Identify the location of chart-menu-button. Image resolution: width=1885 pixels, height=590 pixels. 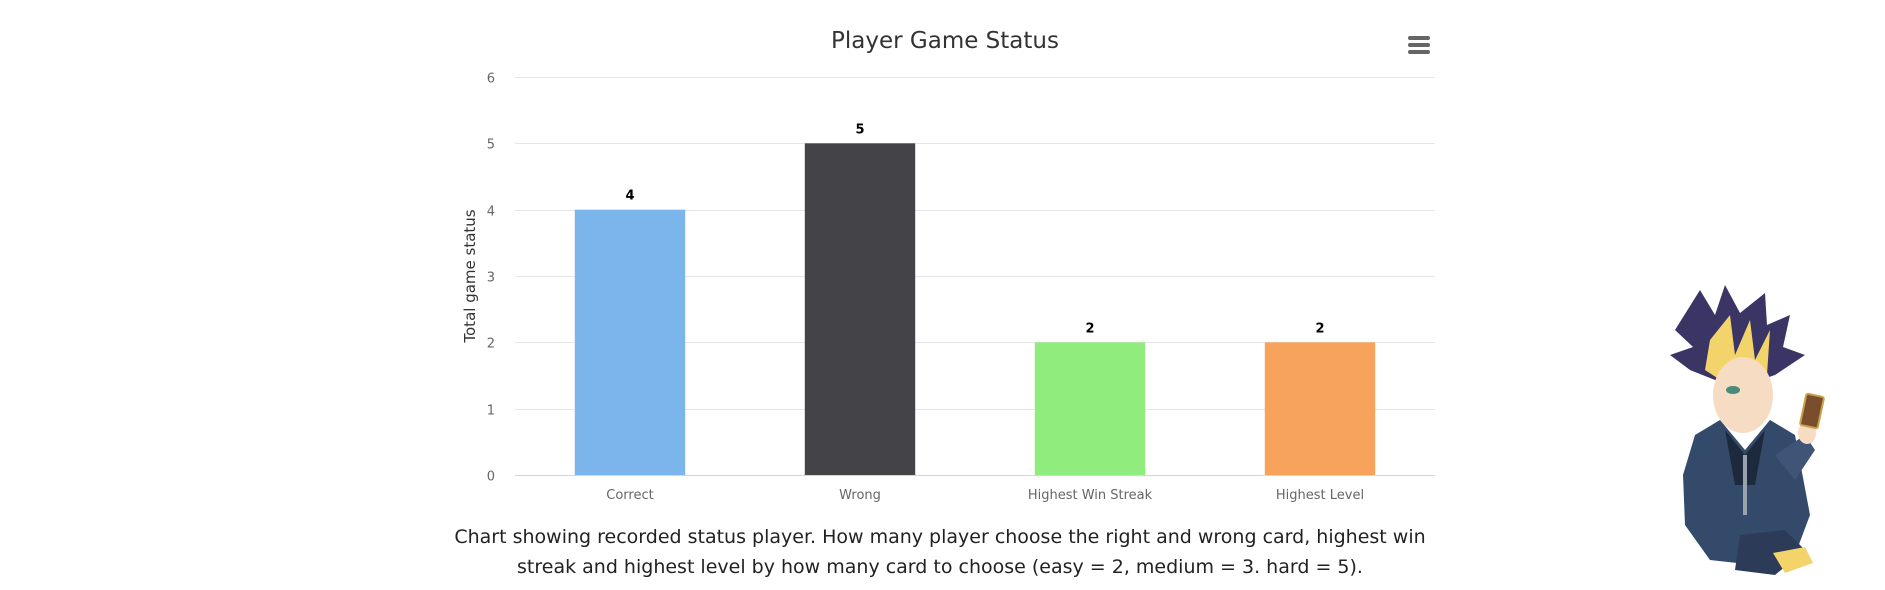
(1420, 46).